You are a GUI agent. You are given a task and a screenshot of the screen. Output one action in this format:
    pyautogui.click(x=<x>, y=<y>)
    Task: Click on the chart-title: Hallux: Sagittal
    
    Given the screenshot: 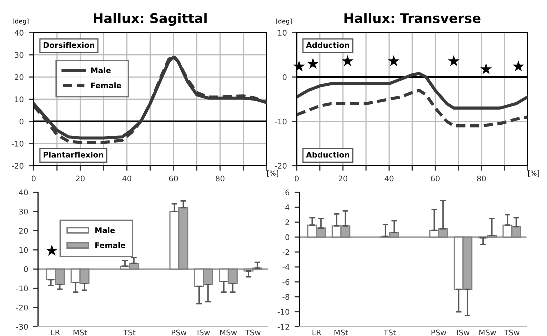 What is the action you would take?
    pyautogui.click(x=150, y=19)
    